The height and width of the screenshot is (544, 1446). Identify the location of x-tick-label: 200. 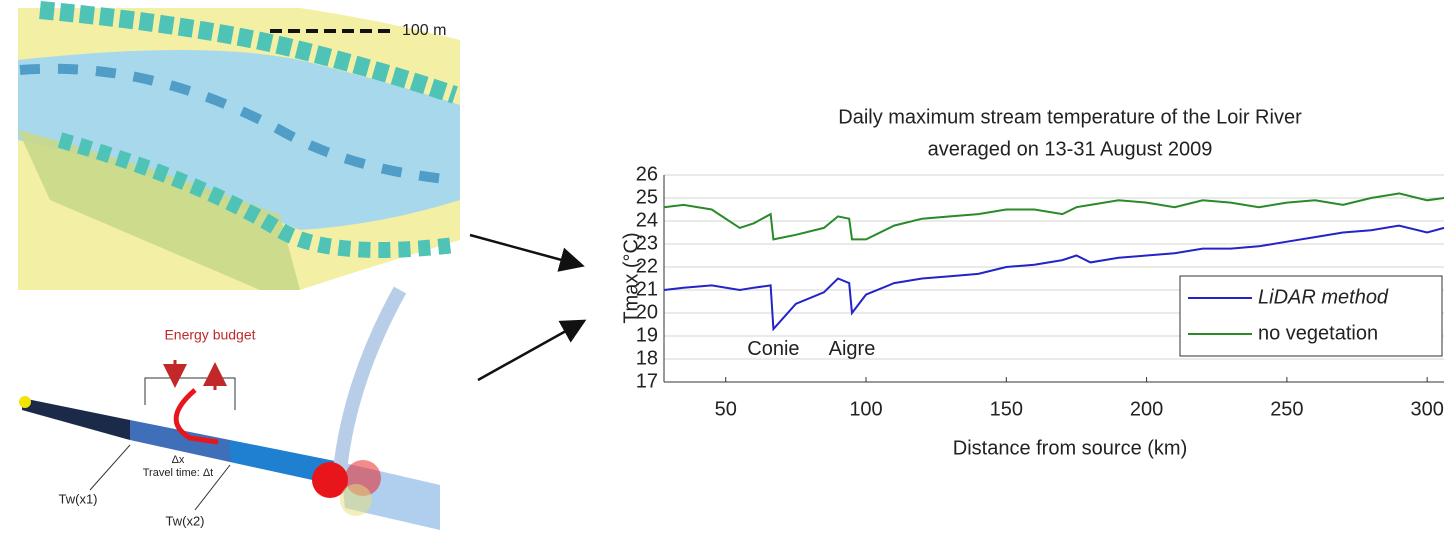
(1146, 409).